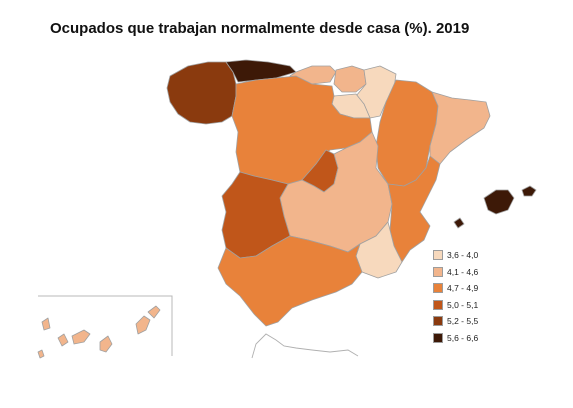  What do you see at coordinates (463, 288) in the screenshot?
I see `legend-label: 4,7 - 4,9` at bounding box center [463, 288].